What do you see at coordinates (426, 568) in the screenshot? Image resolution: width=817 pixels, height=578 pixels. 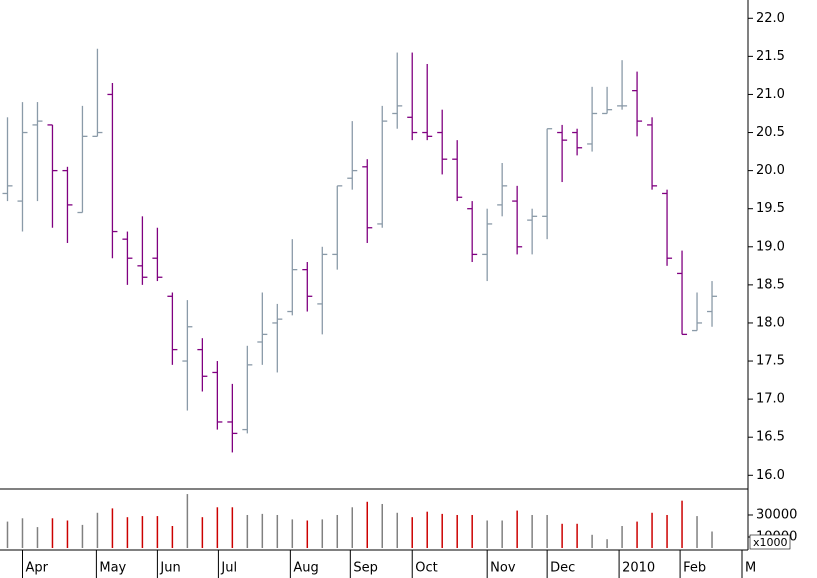 I see `x-tick-label: Oct` at bounding box center [426, 568].